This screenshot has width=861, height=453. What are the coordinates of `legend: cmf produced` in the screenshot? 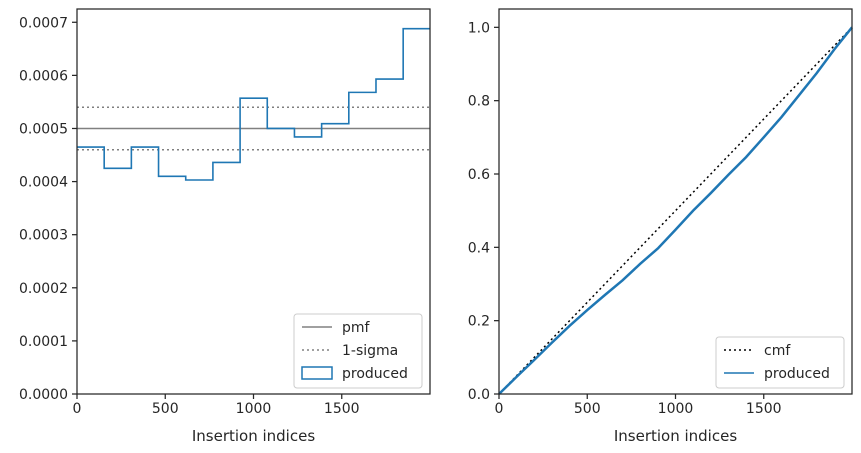 It's located at (780, 362).